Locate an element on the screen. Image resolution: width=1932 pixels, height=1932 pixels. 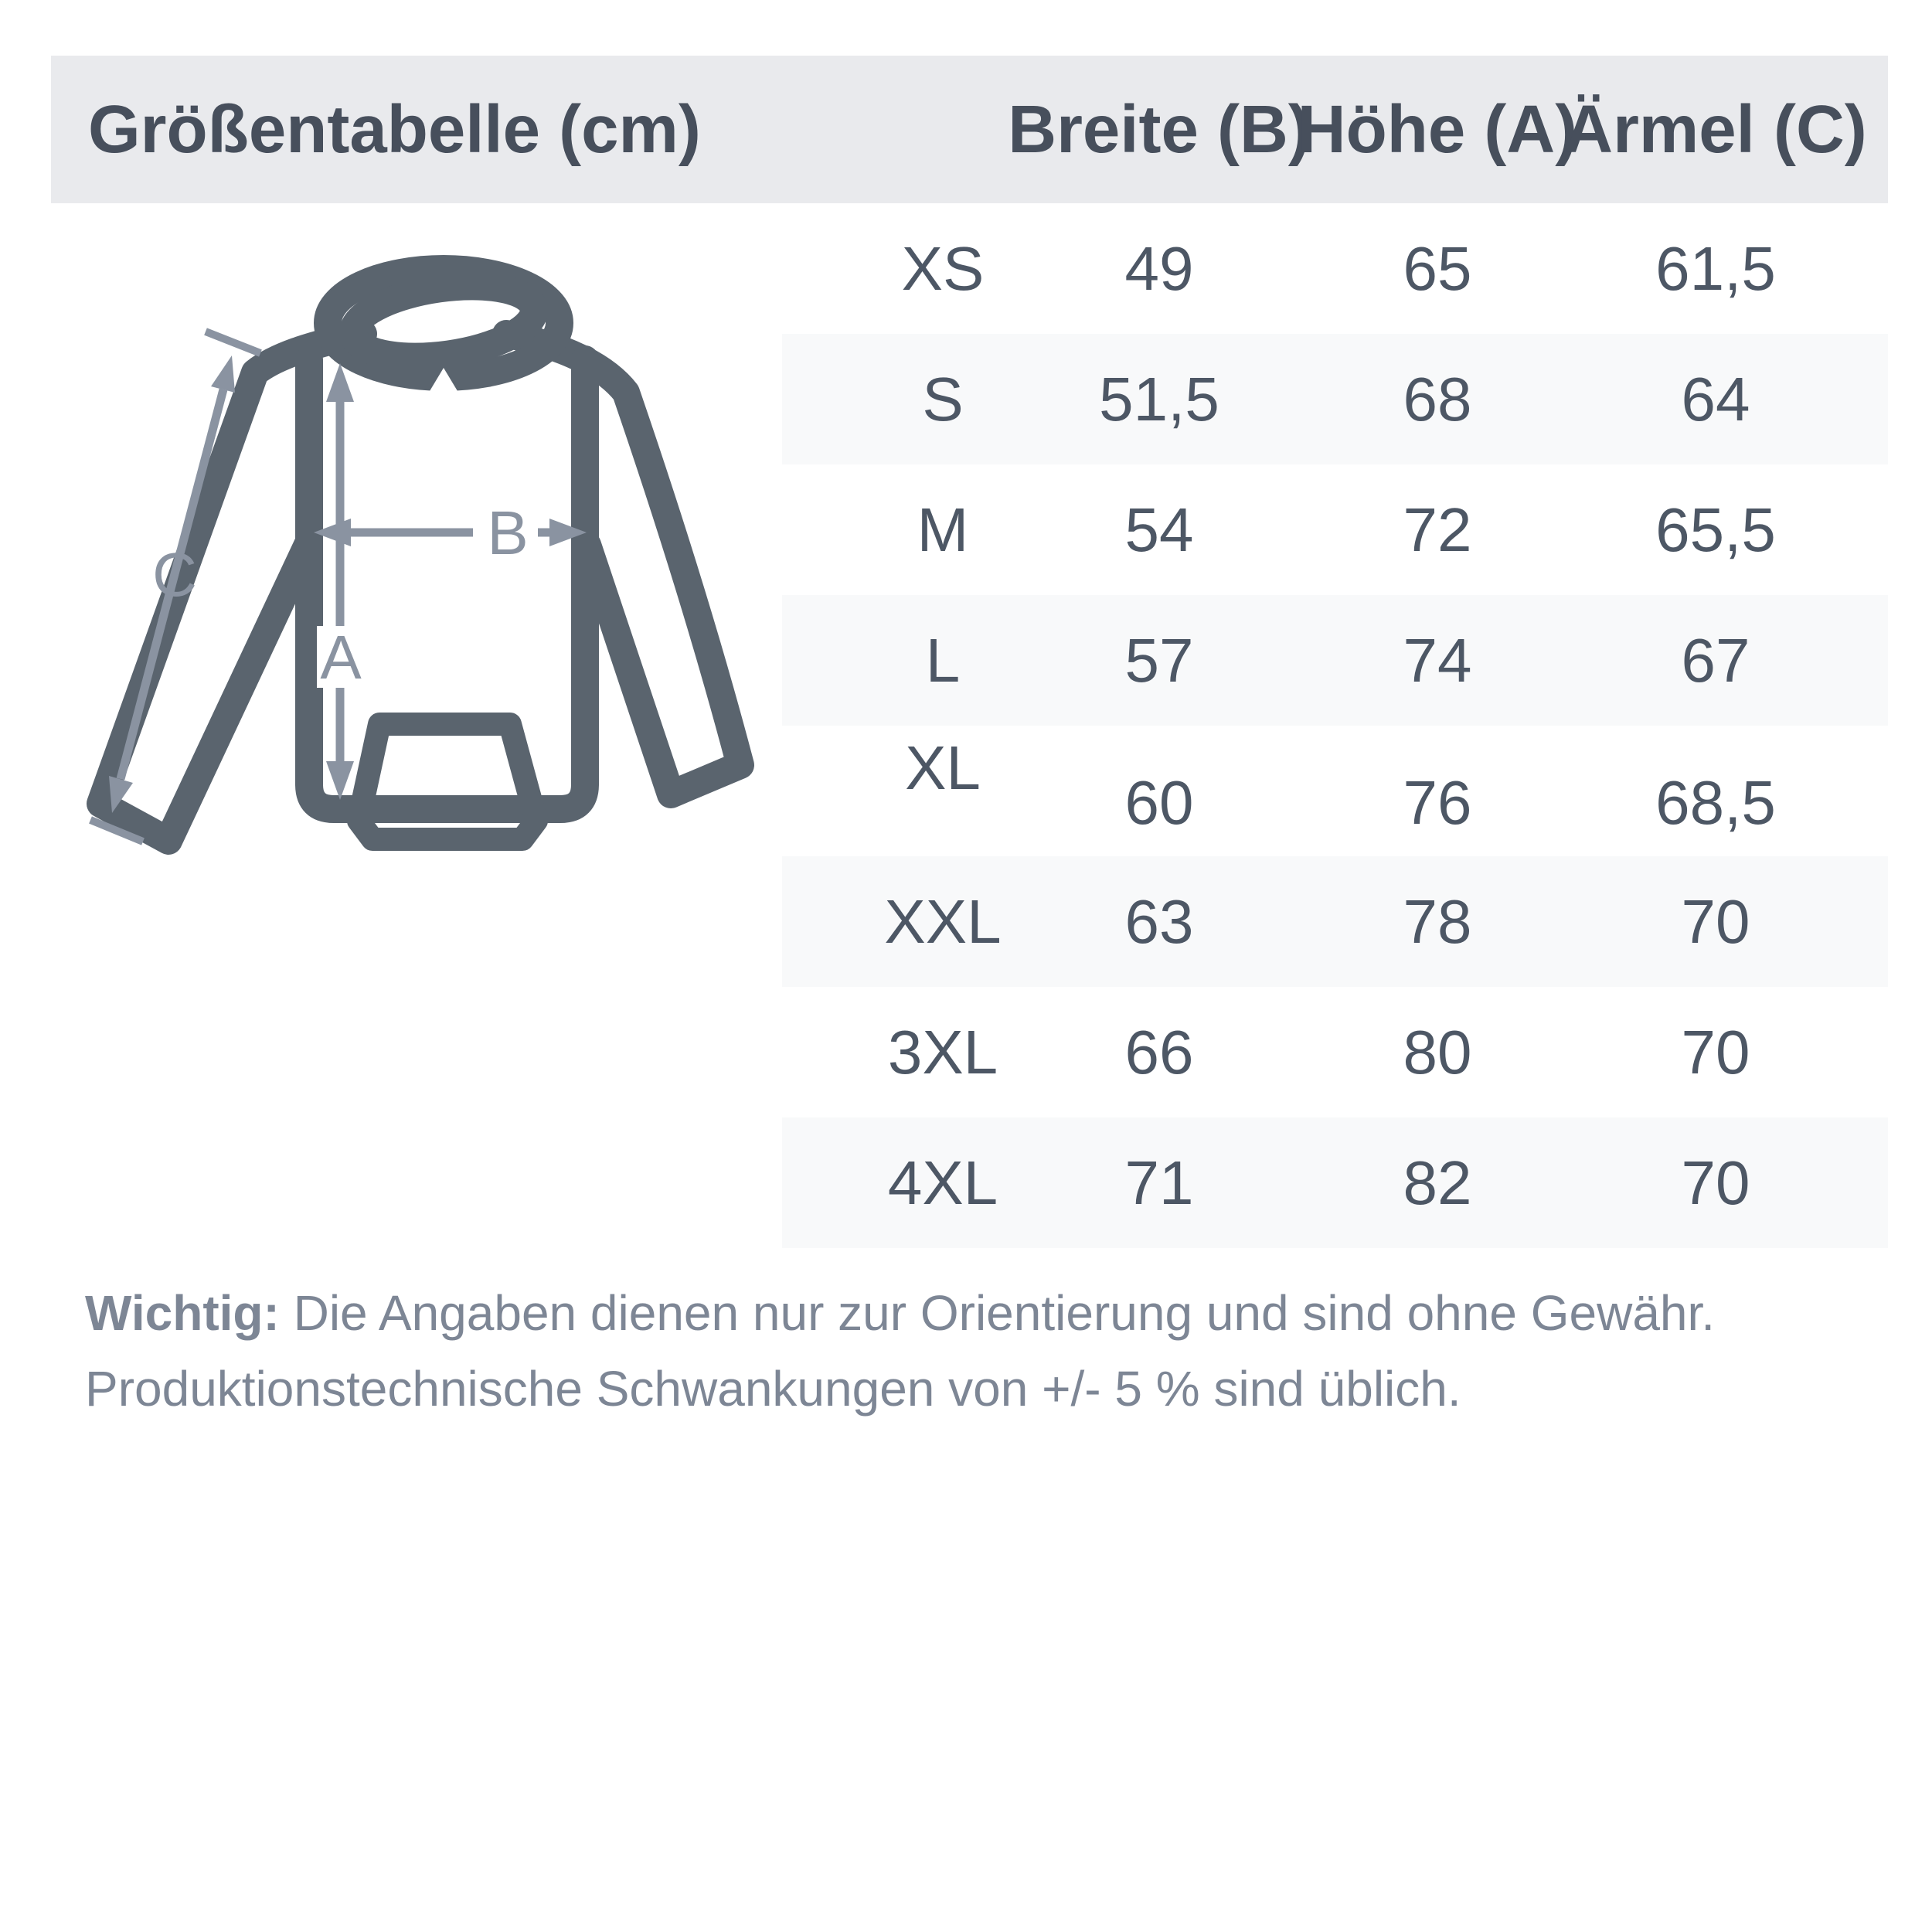
breite-cell: 63 is located at coordinates (1159, 921).